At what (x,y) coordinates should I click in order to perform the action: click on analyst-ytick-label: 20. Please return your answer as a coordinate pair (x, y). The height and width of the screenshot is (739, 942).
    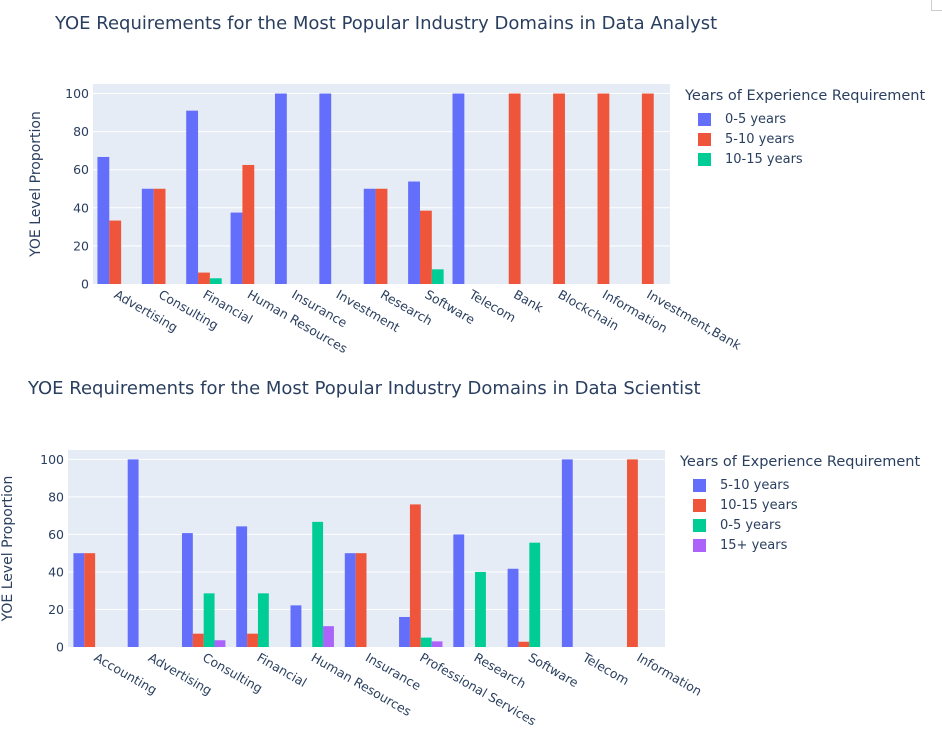
    Looking at the image, I should click on (81, 245).